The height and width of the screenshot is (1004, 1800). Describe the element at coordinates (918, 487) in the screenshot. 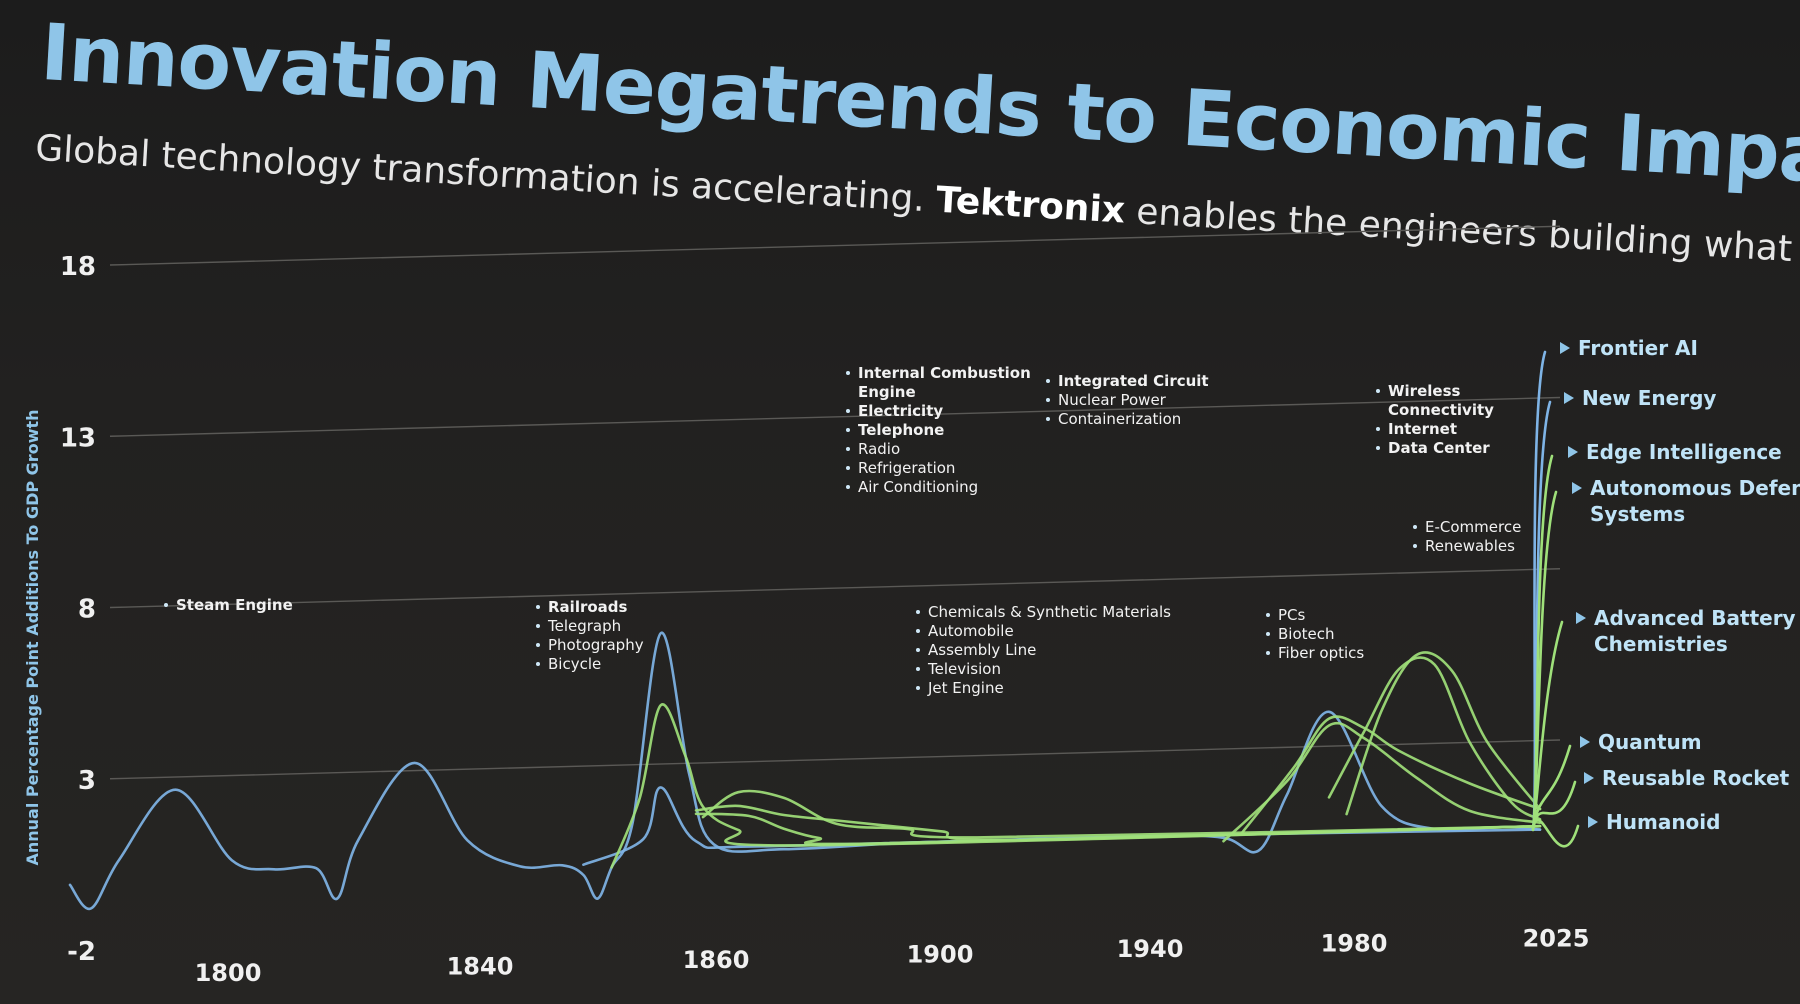

I see `annotation-item: Air Conditioning` at that location.